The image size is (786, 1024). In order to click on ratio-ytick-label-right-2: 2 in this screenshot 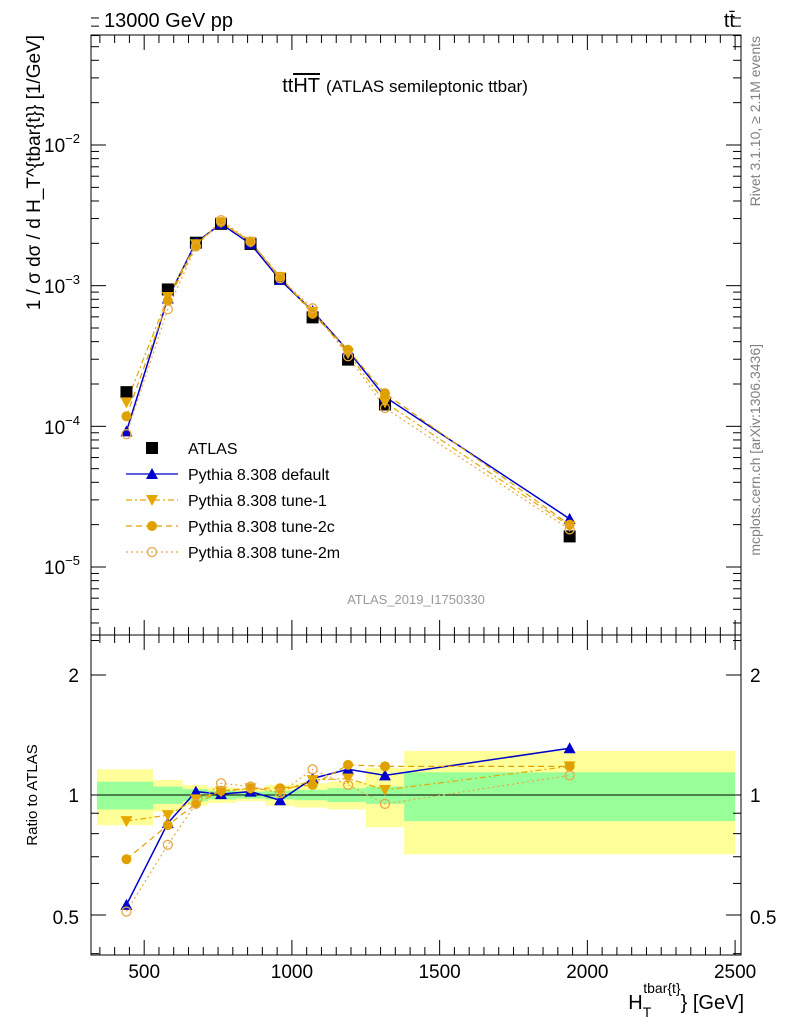, I will do `click(755, 676)`.